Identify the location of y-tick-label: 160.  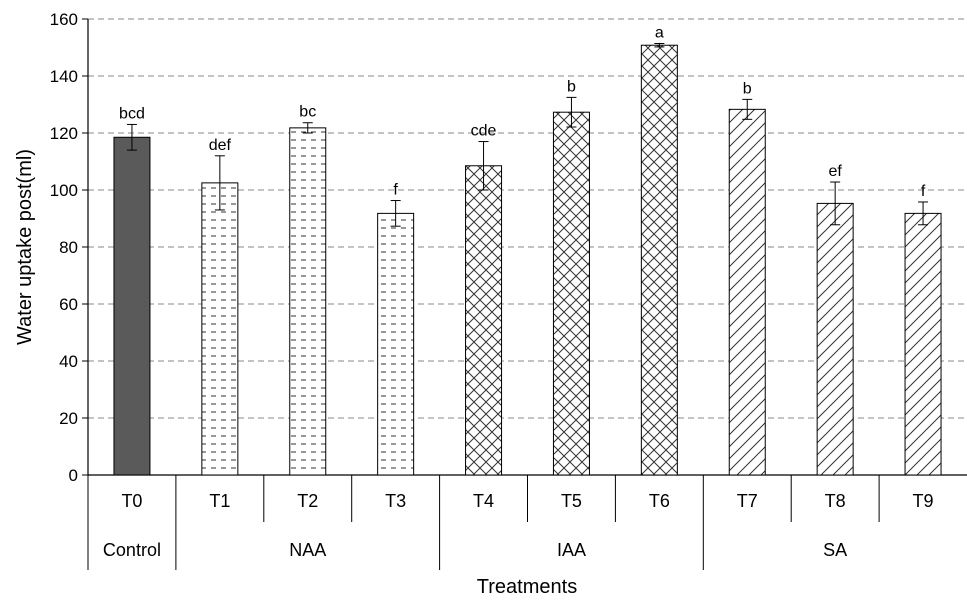
(64, 19).